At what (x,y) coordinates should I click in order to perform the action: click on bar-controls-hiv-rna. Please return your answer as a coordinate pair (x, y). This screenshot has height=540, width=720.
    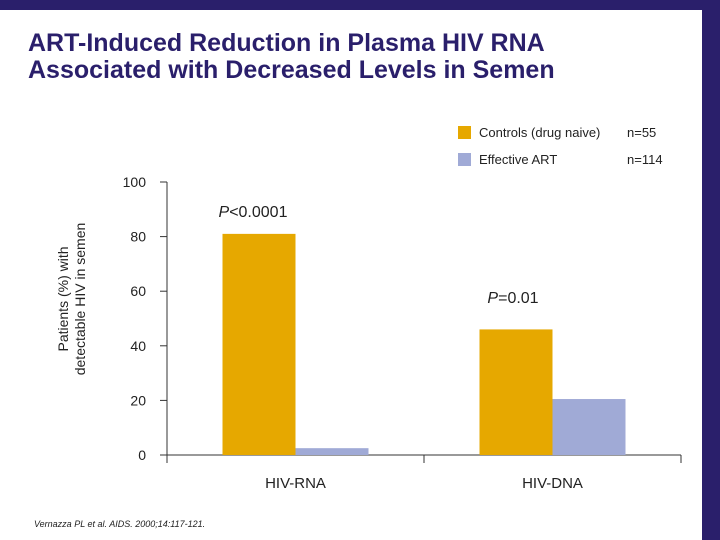
    Looking at the image, I should click on (259, 344).